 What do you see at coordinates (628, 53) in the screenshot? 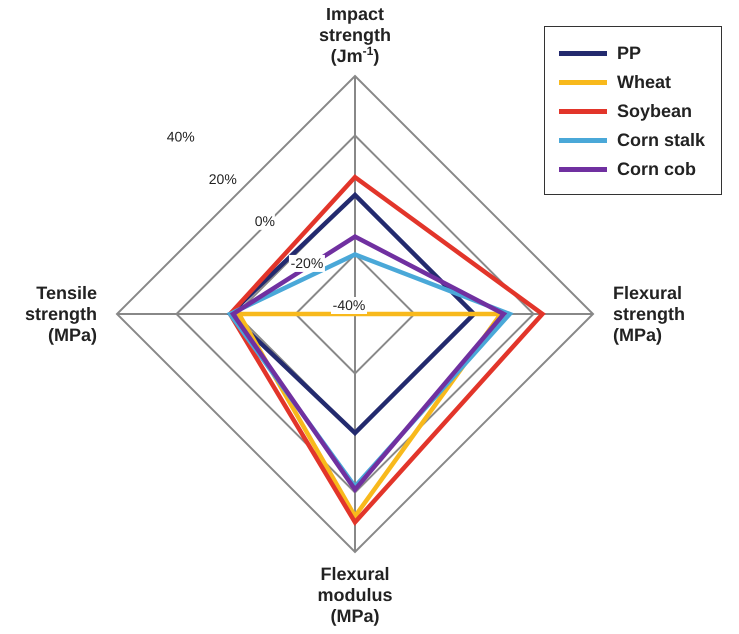
I see `legend-label: PP` at bounding box center [628, 53].